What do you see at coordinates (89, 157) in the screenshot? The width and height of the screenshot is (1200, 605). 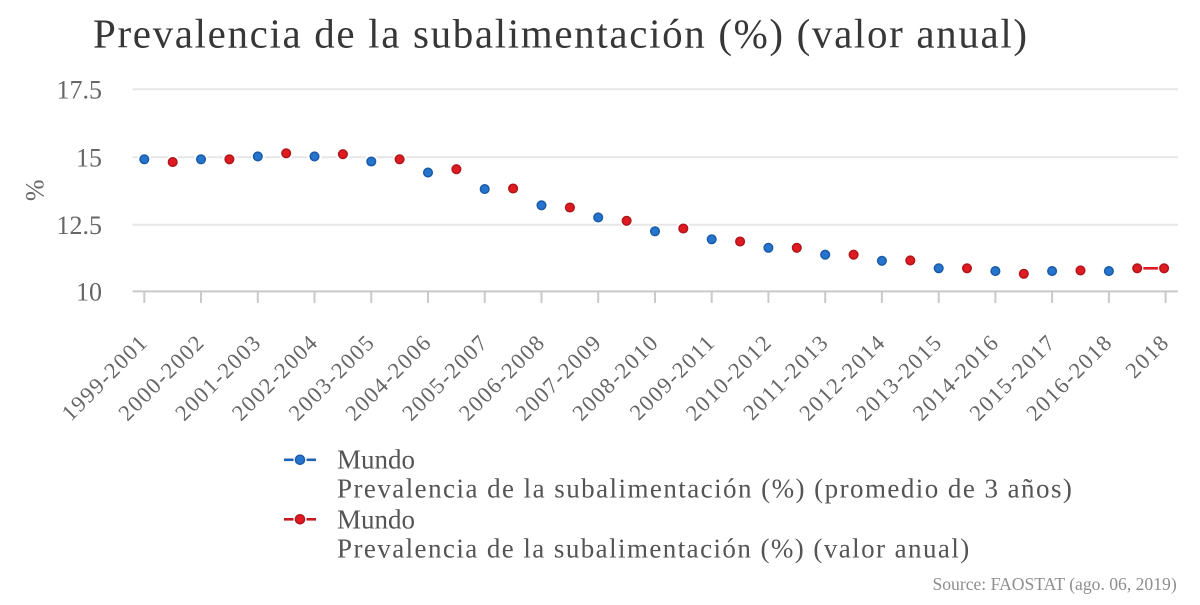 I see `svg-text: 15` at bounding box center [89, 157].